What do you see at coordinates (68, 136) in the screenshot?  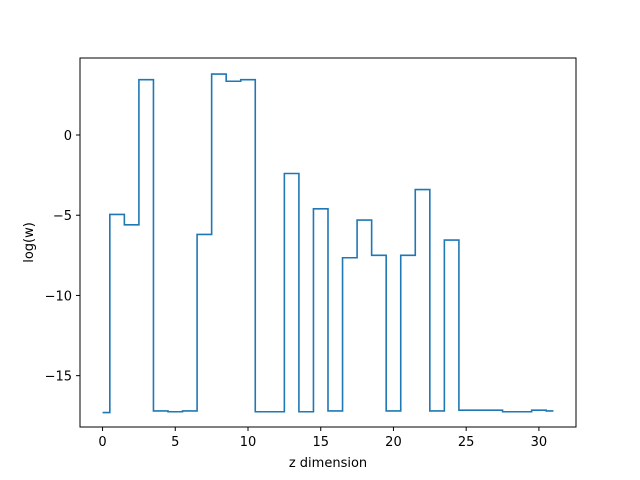 I see `y-tick-label: 0` at bounding box center [68, 136].